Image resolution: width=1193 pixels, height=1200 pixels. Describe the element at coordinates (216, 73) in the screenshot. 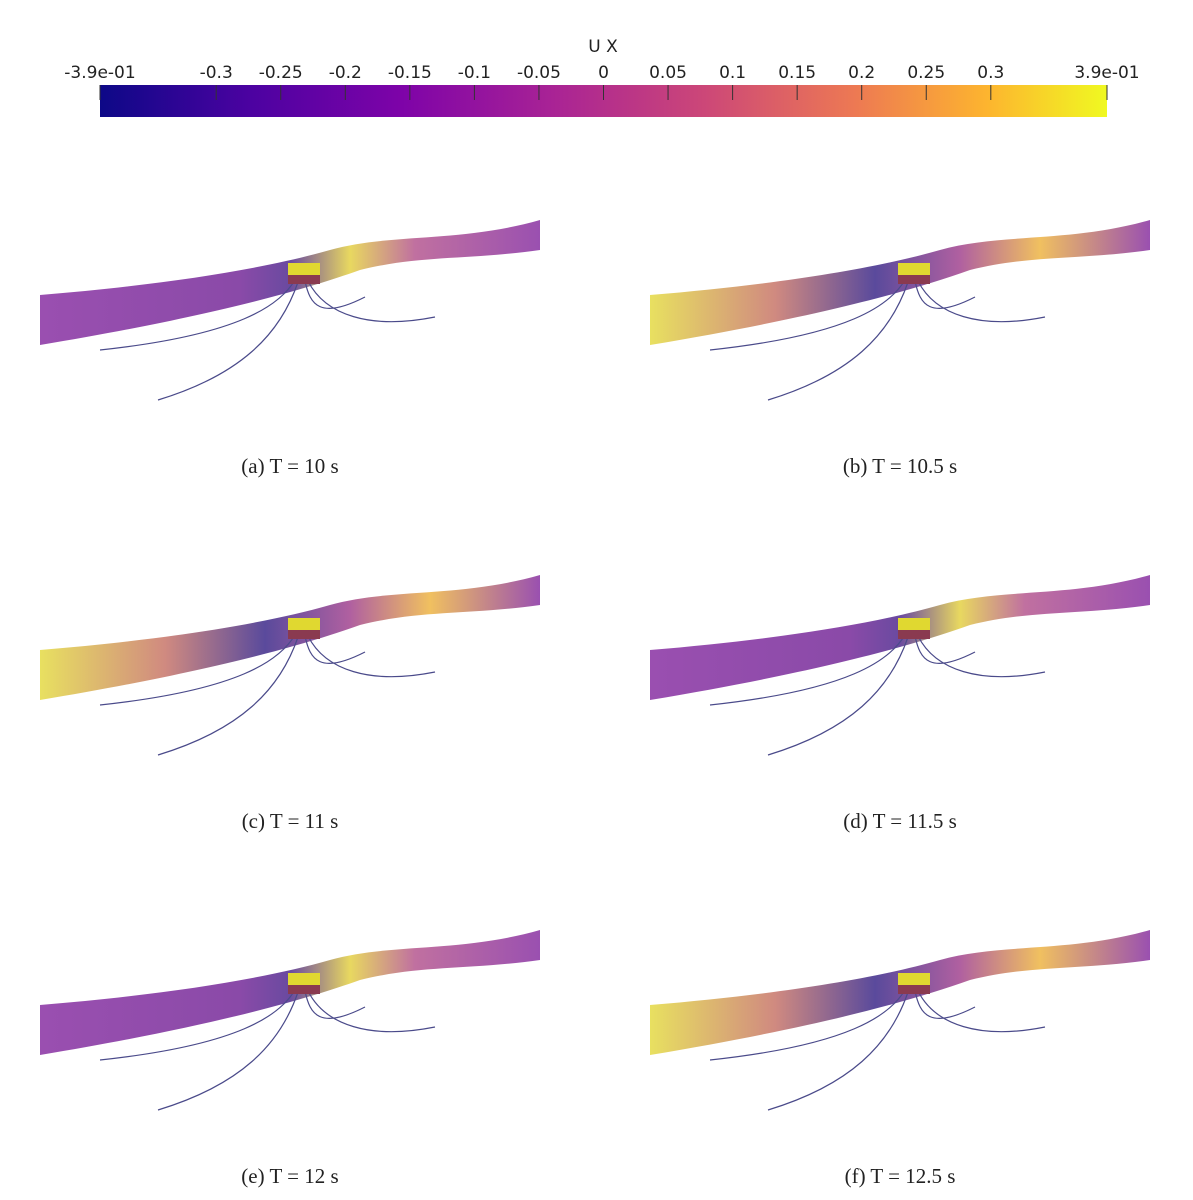

I see `tick-label: -0.3` at that location.